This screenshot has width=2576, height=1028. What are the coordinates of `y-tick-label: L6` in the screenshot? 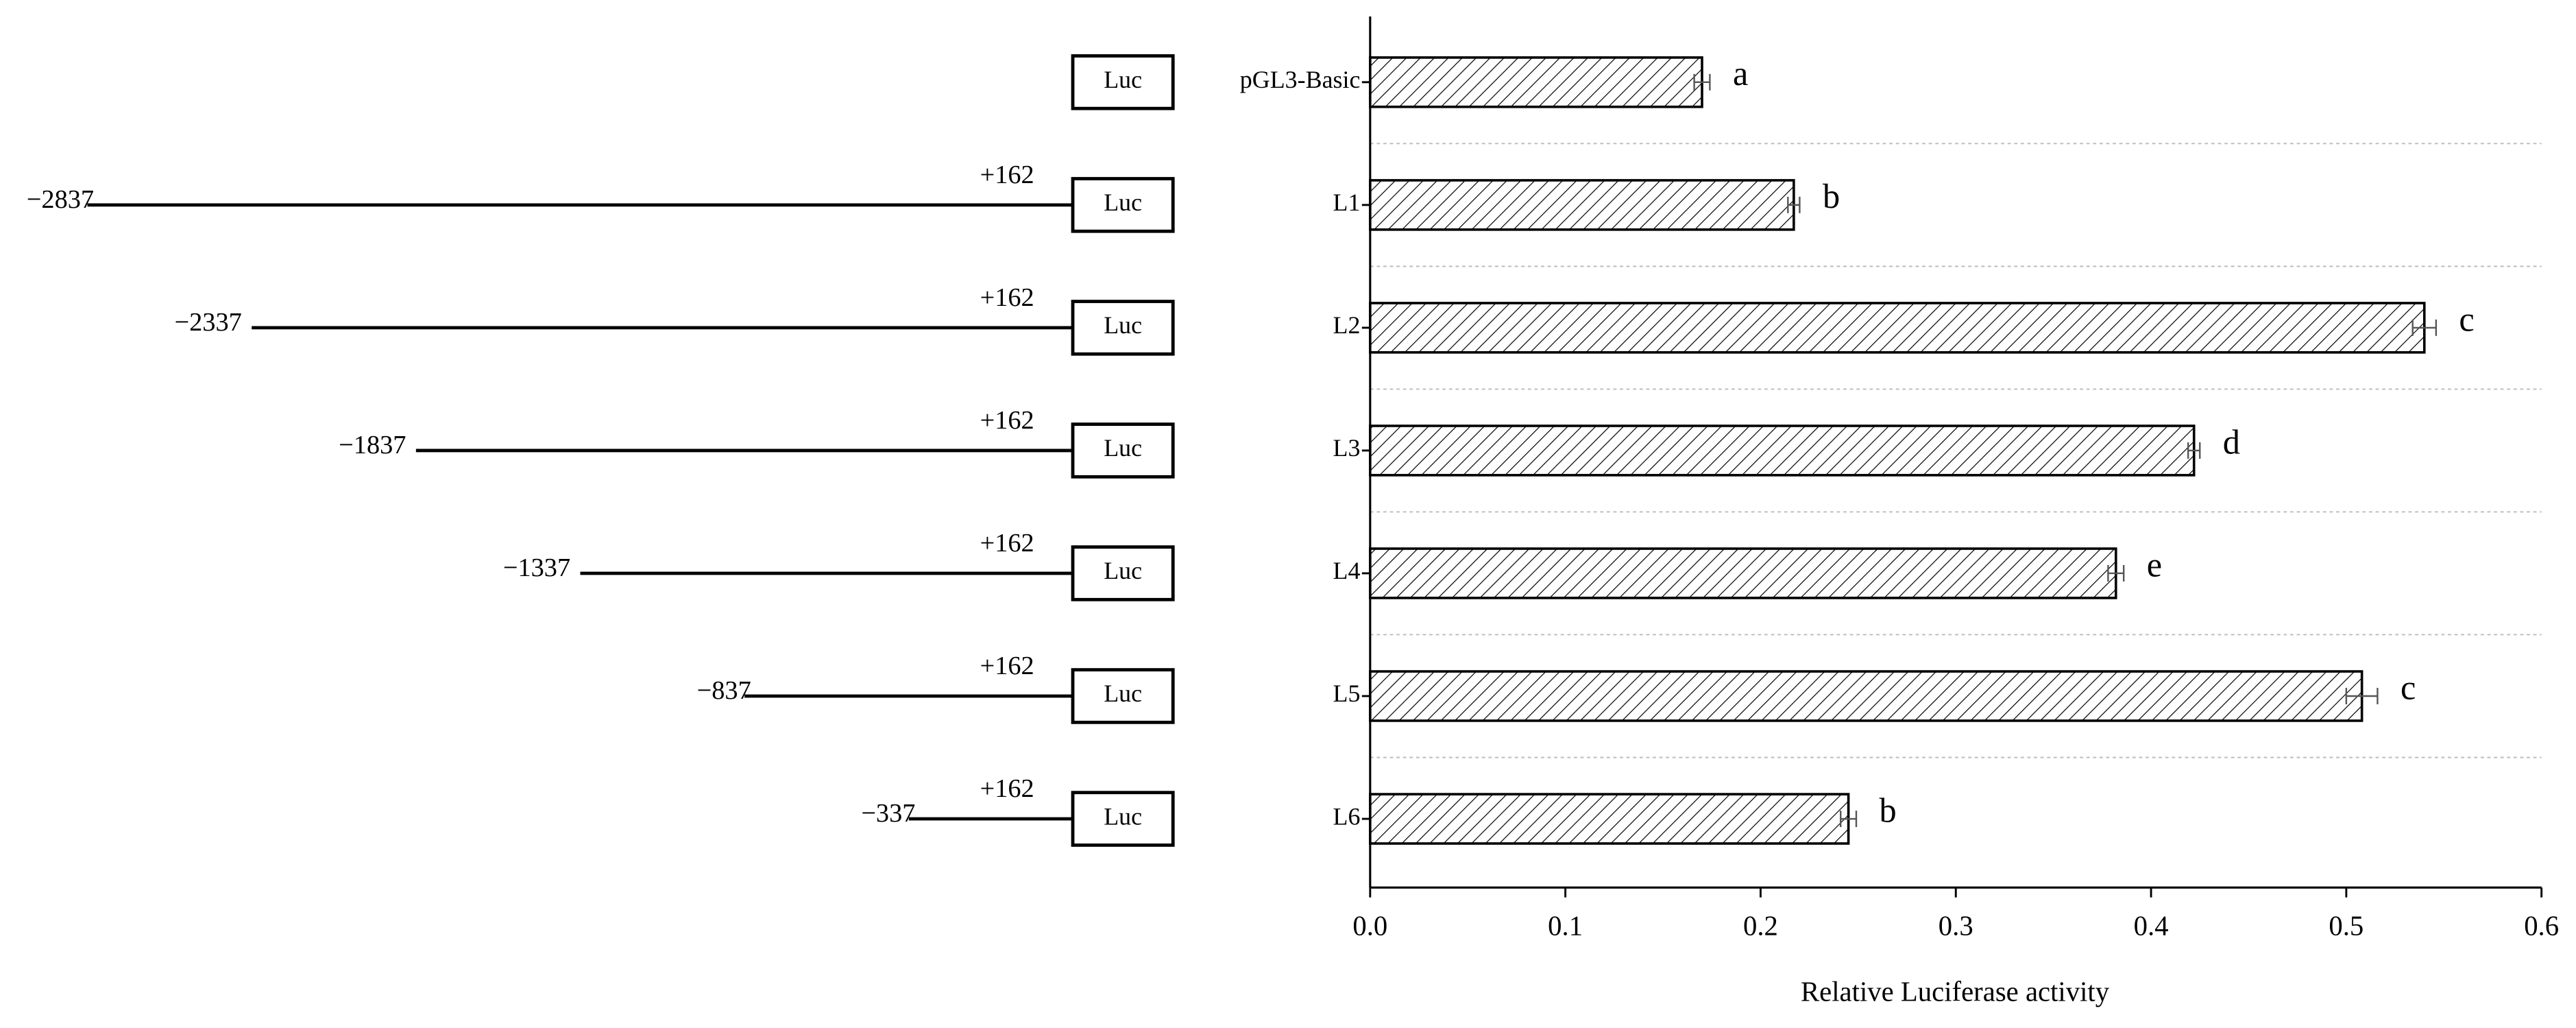 It's located at (1347, 816).